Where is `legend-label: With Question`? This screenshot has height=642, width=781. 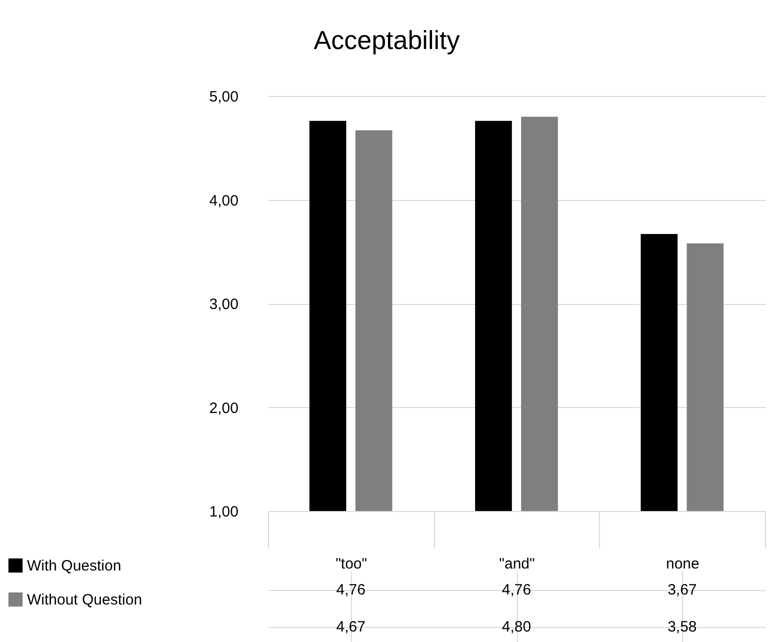
legend-label: With Question is located at coordinates (74, 566).